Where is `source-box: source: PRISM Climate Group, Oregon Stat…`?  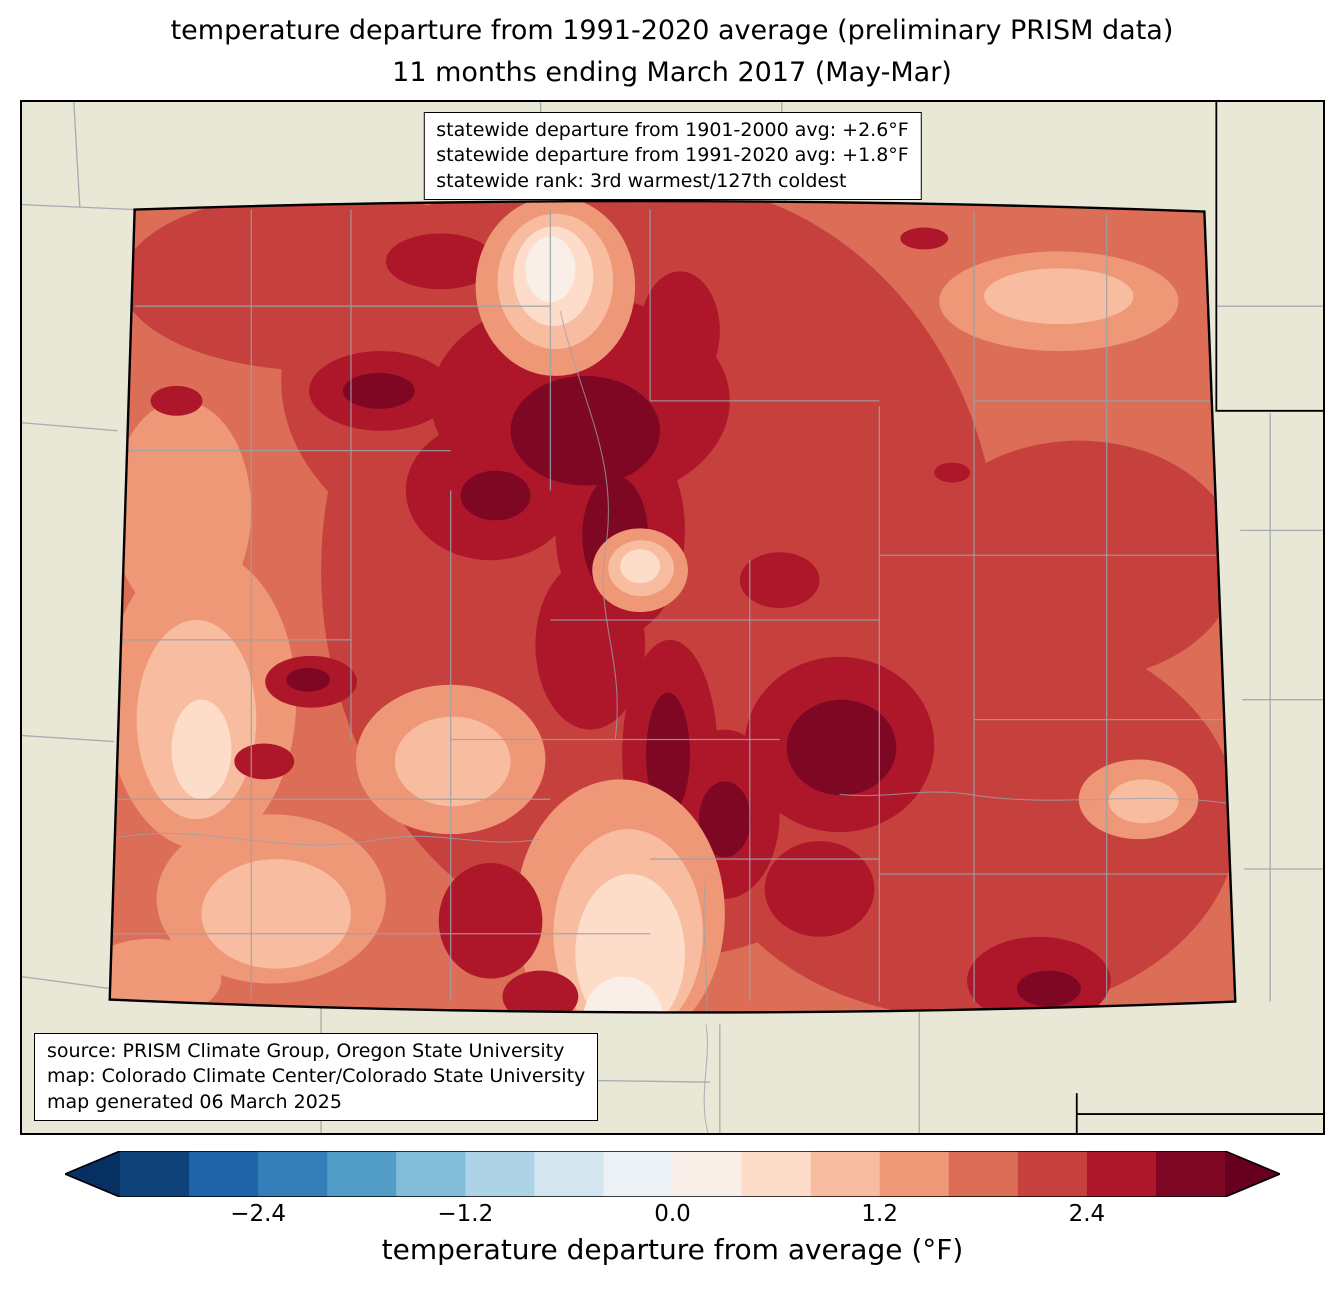
source-box: source: PRISM Climate Group, Oregon Stat… is located at coordinates (316, 1076).